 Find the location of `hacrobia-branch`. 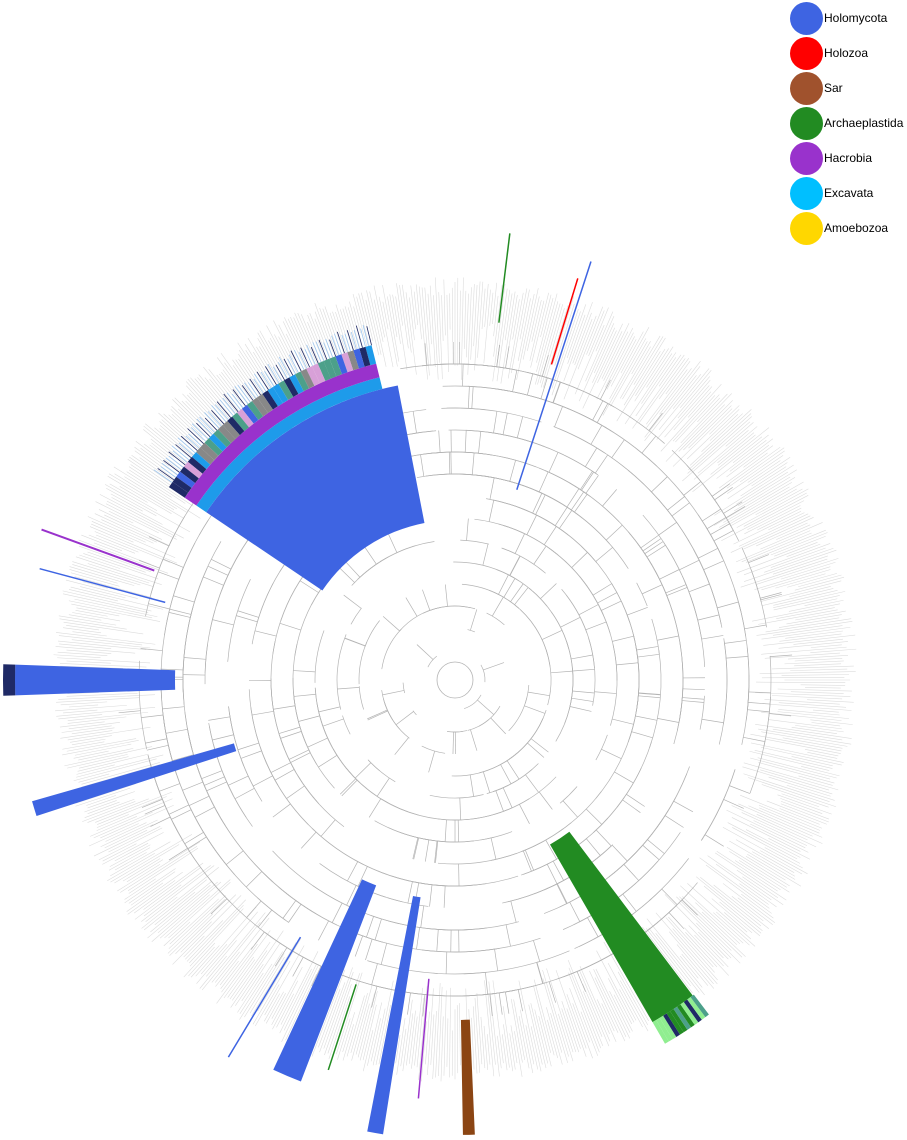

hacrobia-branch is located at coordinates (98, 550).